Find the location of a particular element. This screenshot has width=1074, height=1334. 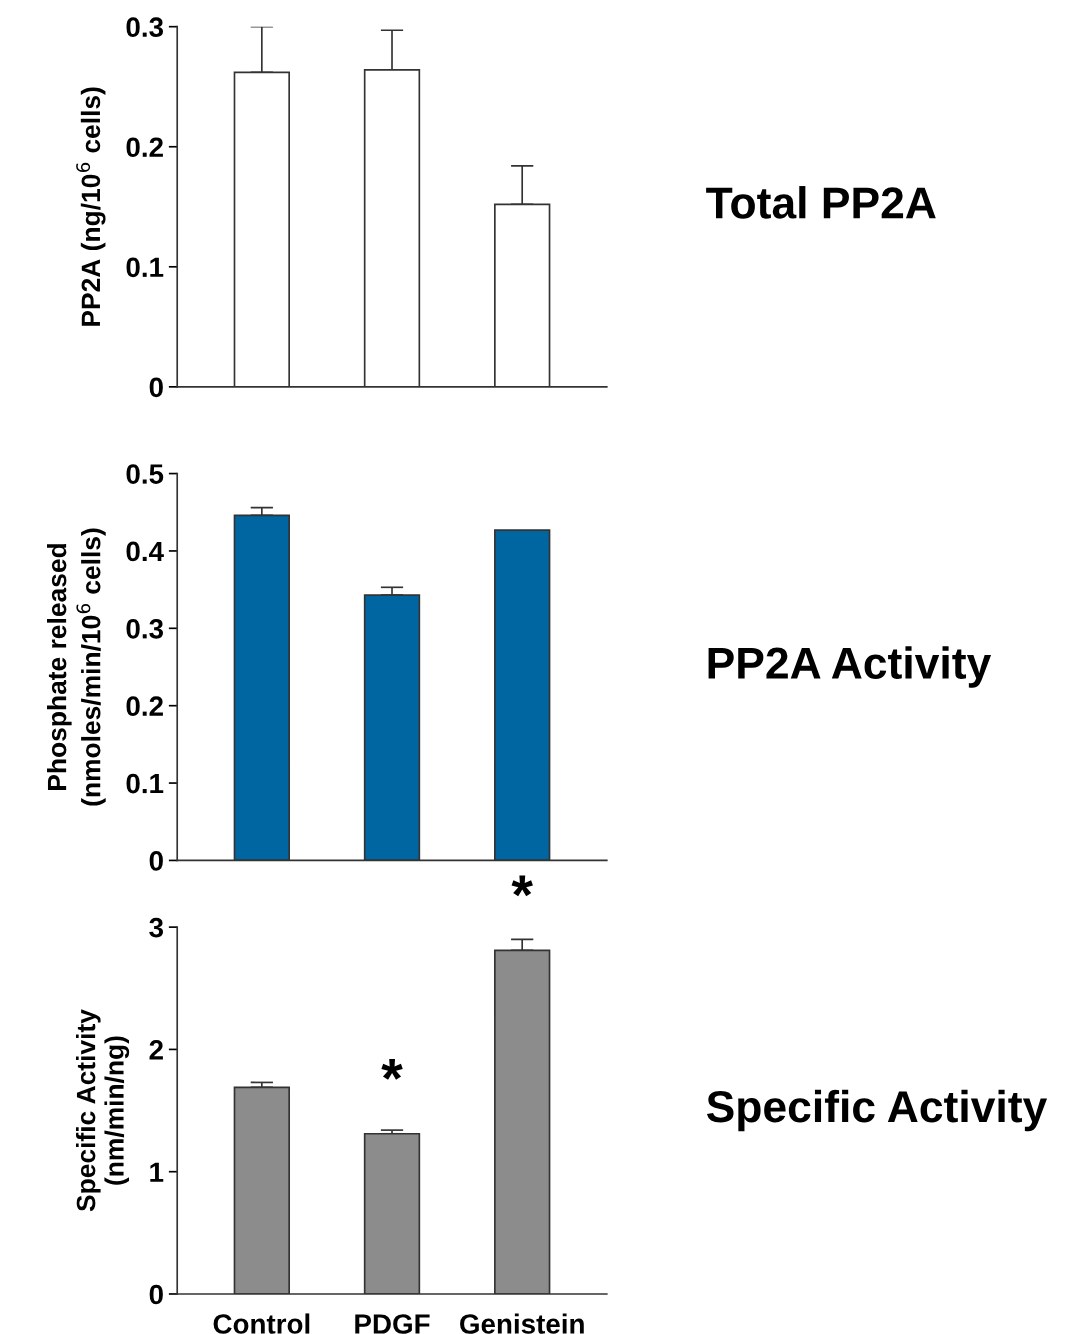

y-tick-label: 1 is located at coordinates (157, 1172).